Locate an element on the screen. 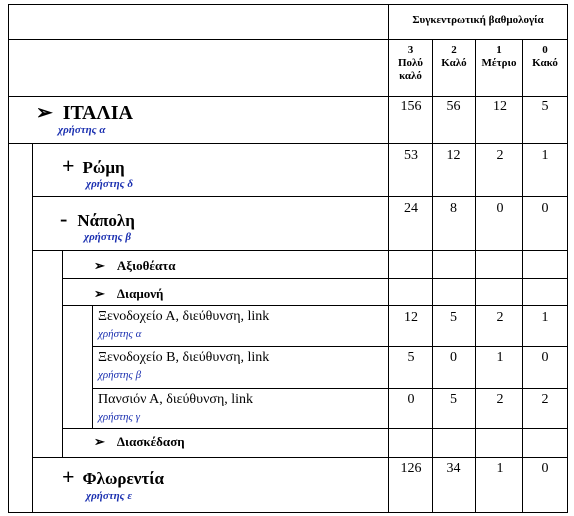 This screenshot has height=516, width=574. row-florentia: + Φλωρεντία is located at coordinates (113, 477).